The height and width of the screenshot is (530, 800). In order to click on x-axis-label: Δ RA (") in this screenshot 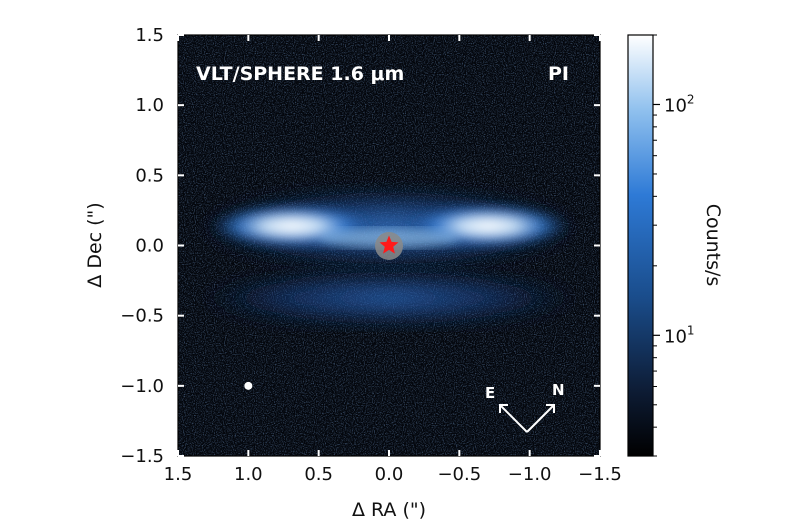, I will do `click(389, 510)`.